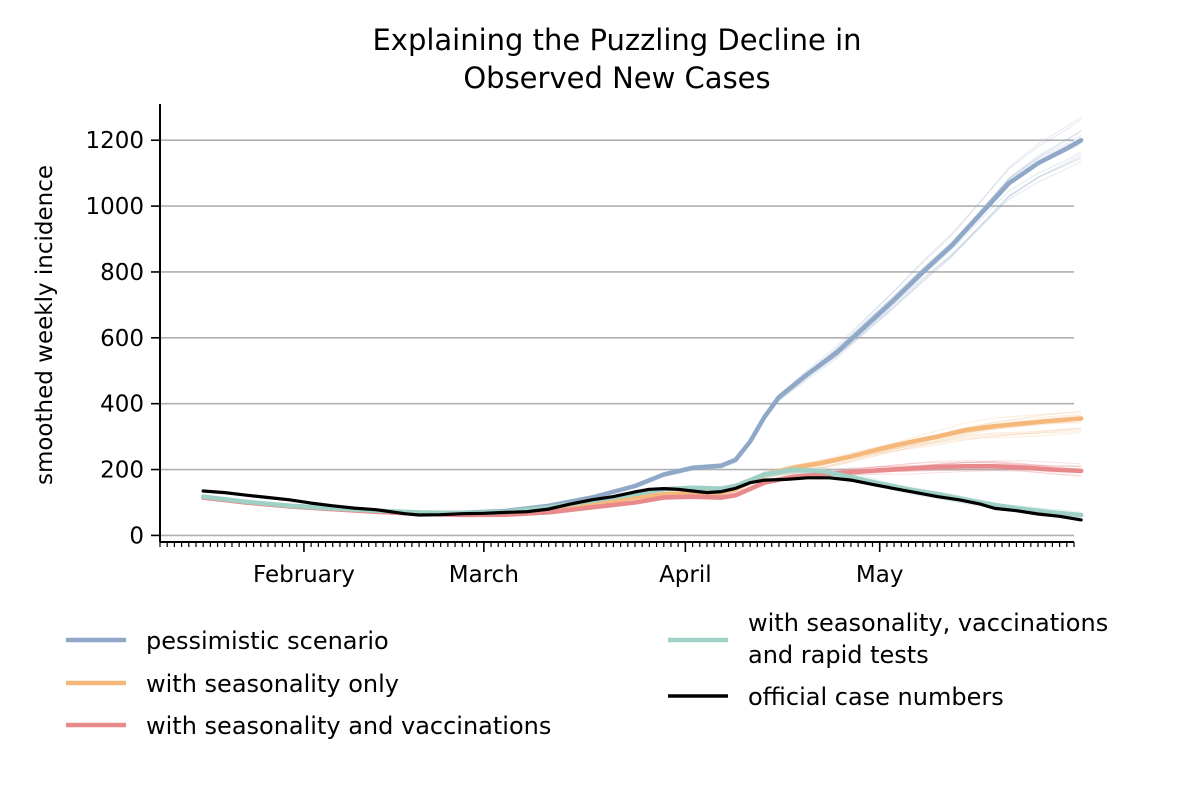 The height and width of the screenshot is (804, 1200). I want to click on y-tick-label-6: 1200, so click(114, 141).